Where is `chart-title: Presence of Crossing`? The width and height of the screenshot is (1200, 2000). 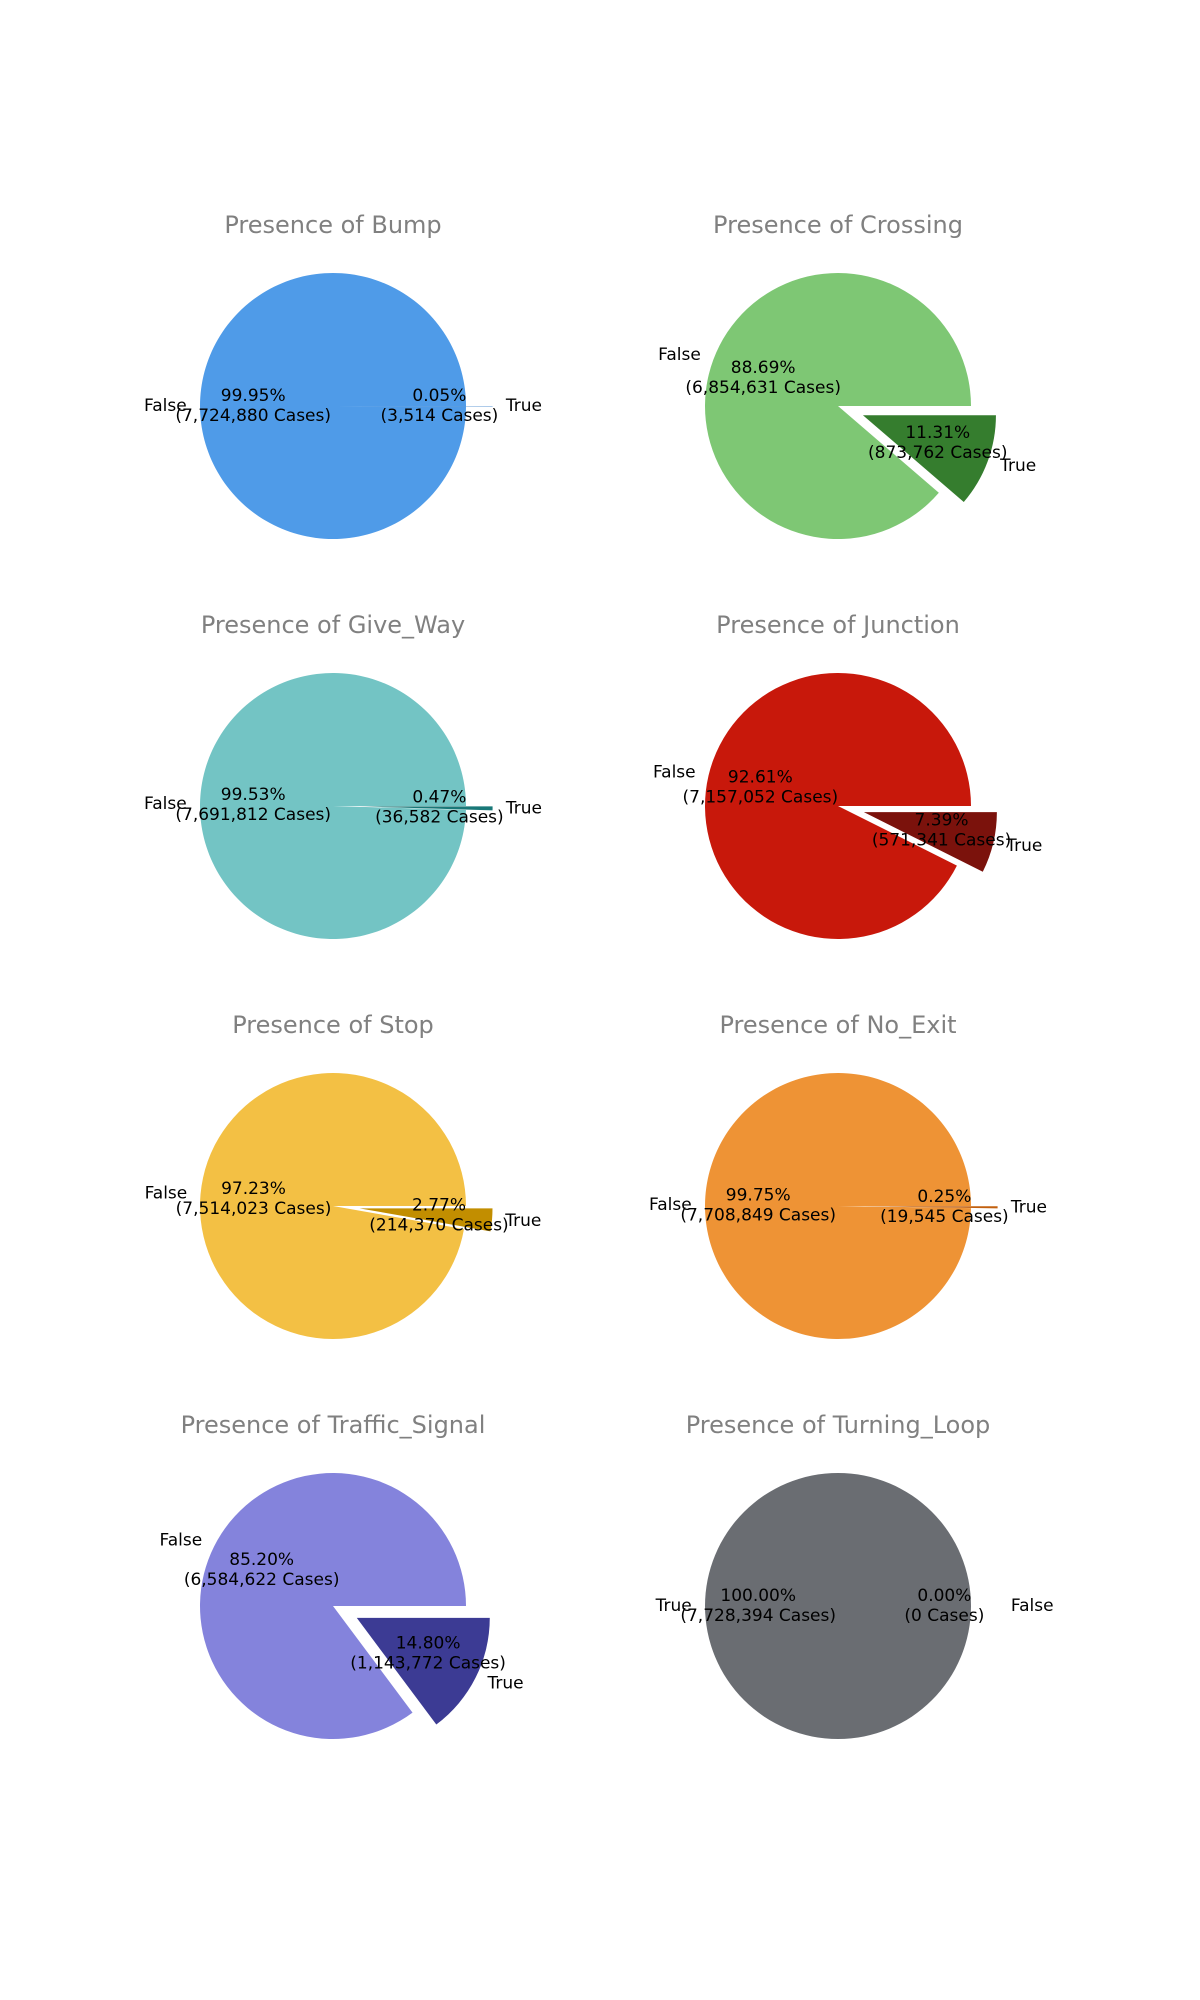 chart-title: Presence of Crossing is located at coordinates (838, 225).